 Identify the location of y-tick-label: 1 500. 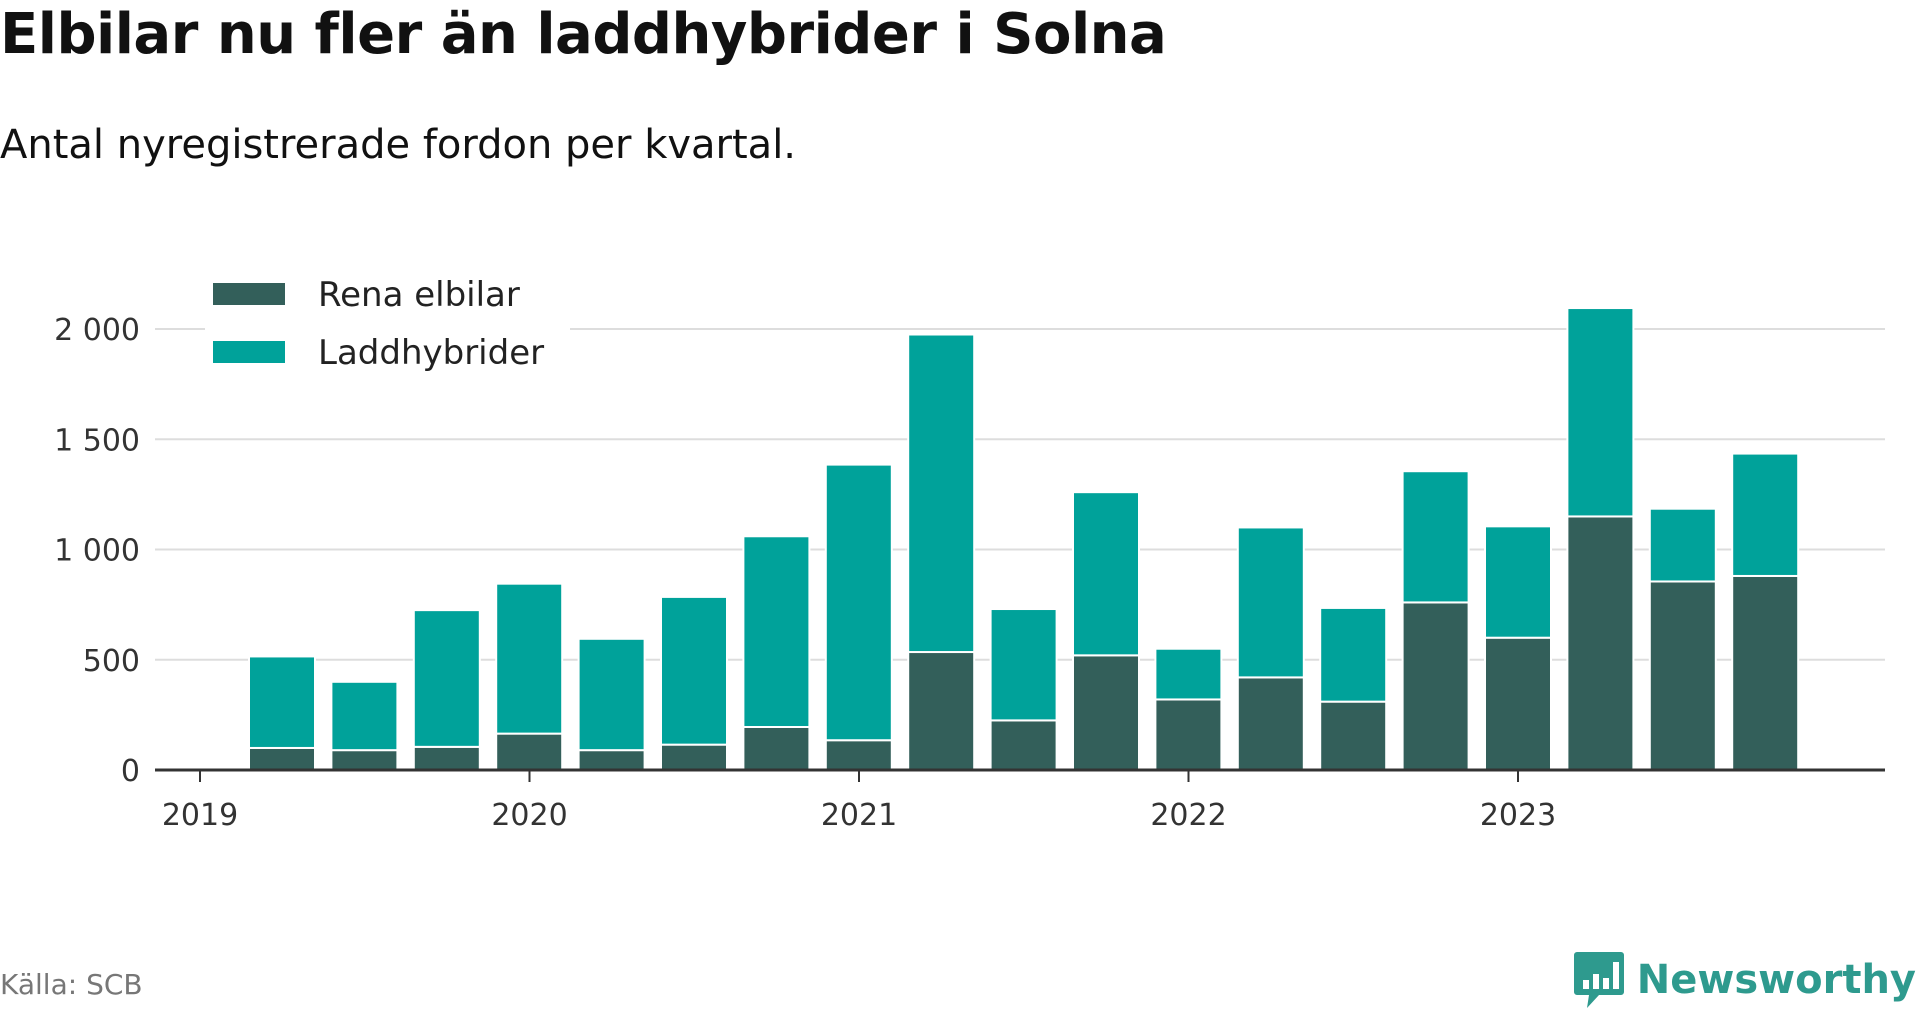
(97, 440).